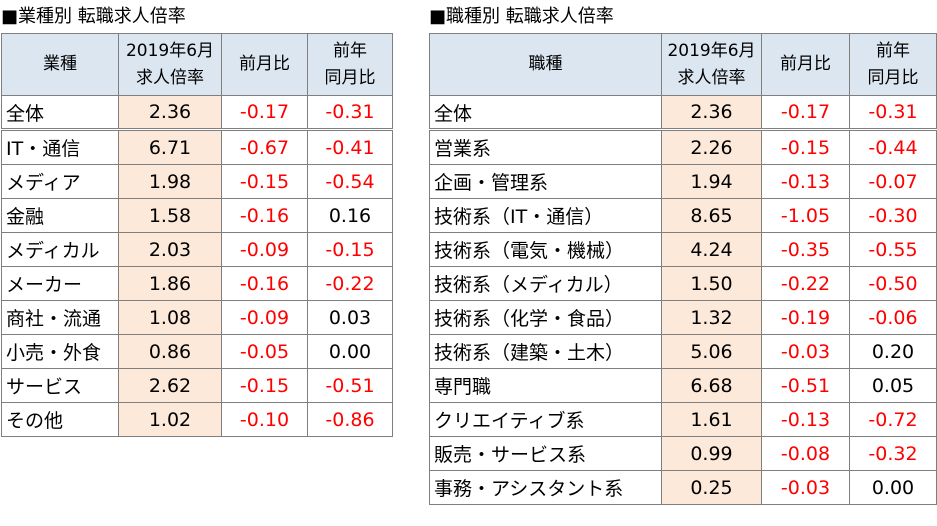 This screenshot has height=526, width=937. Describe the element at coordinates (545, 181) in the screenshot. I see `row-label: 企画・管理系` at that location.